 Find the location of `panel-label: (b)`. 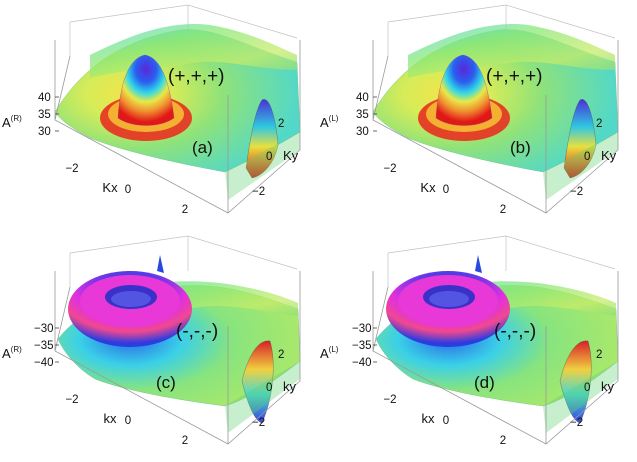

panel-label: (b) is located at coordinates (520, 147).